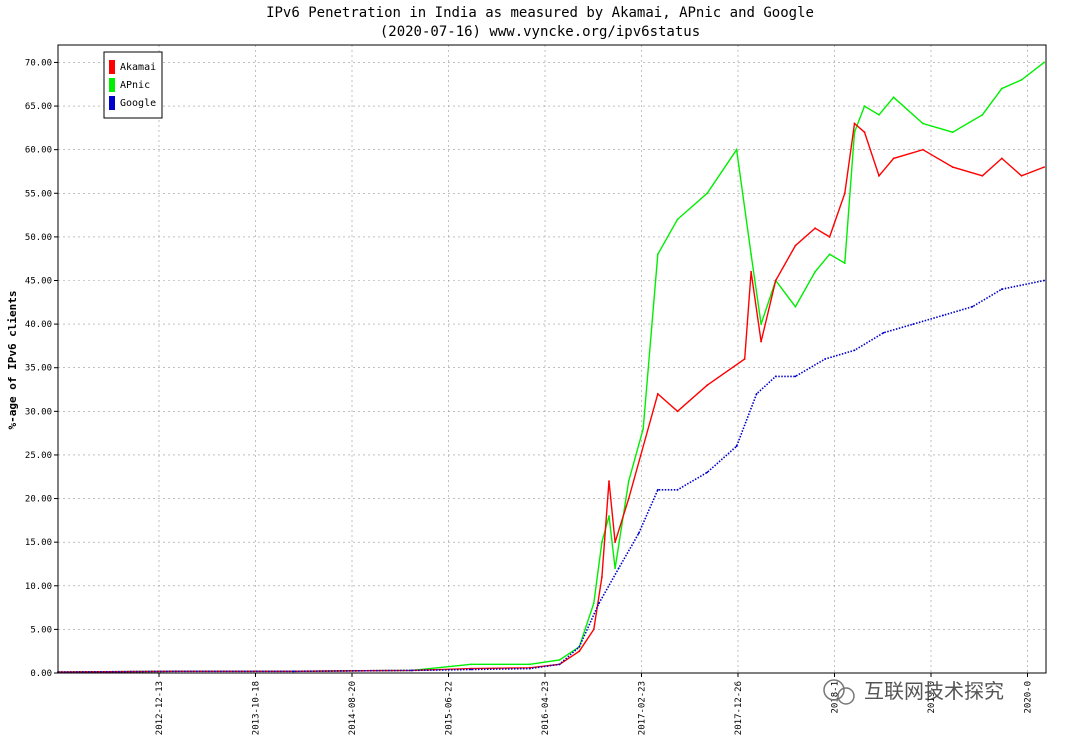 This screenshot has width=1080, height=740. I want to click on legend-label-google: Google, so click(138, 103).